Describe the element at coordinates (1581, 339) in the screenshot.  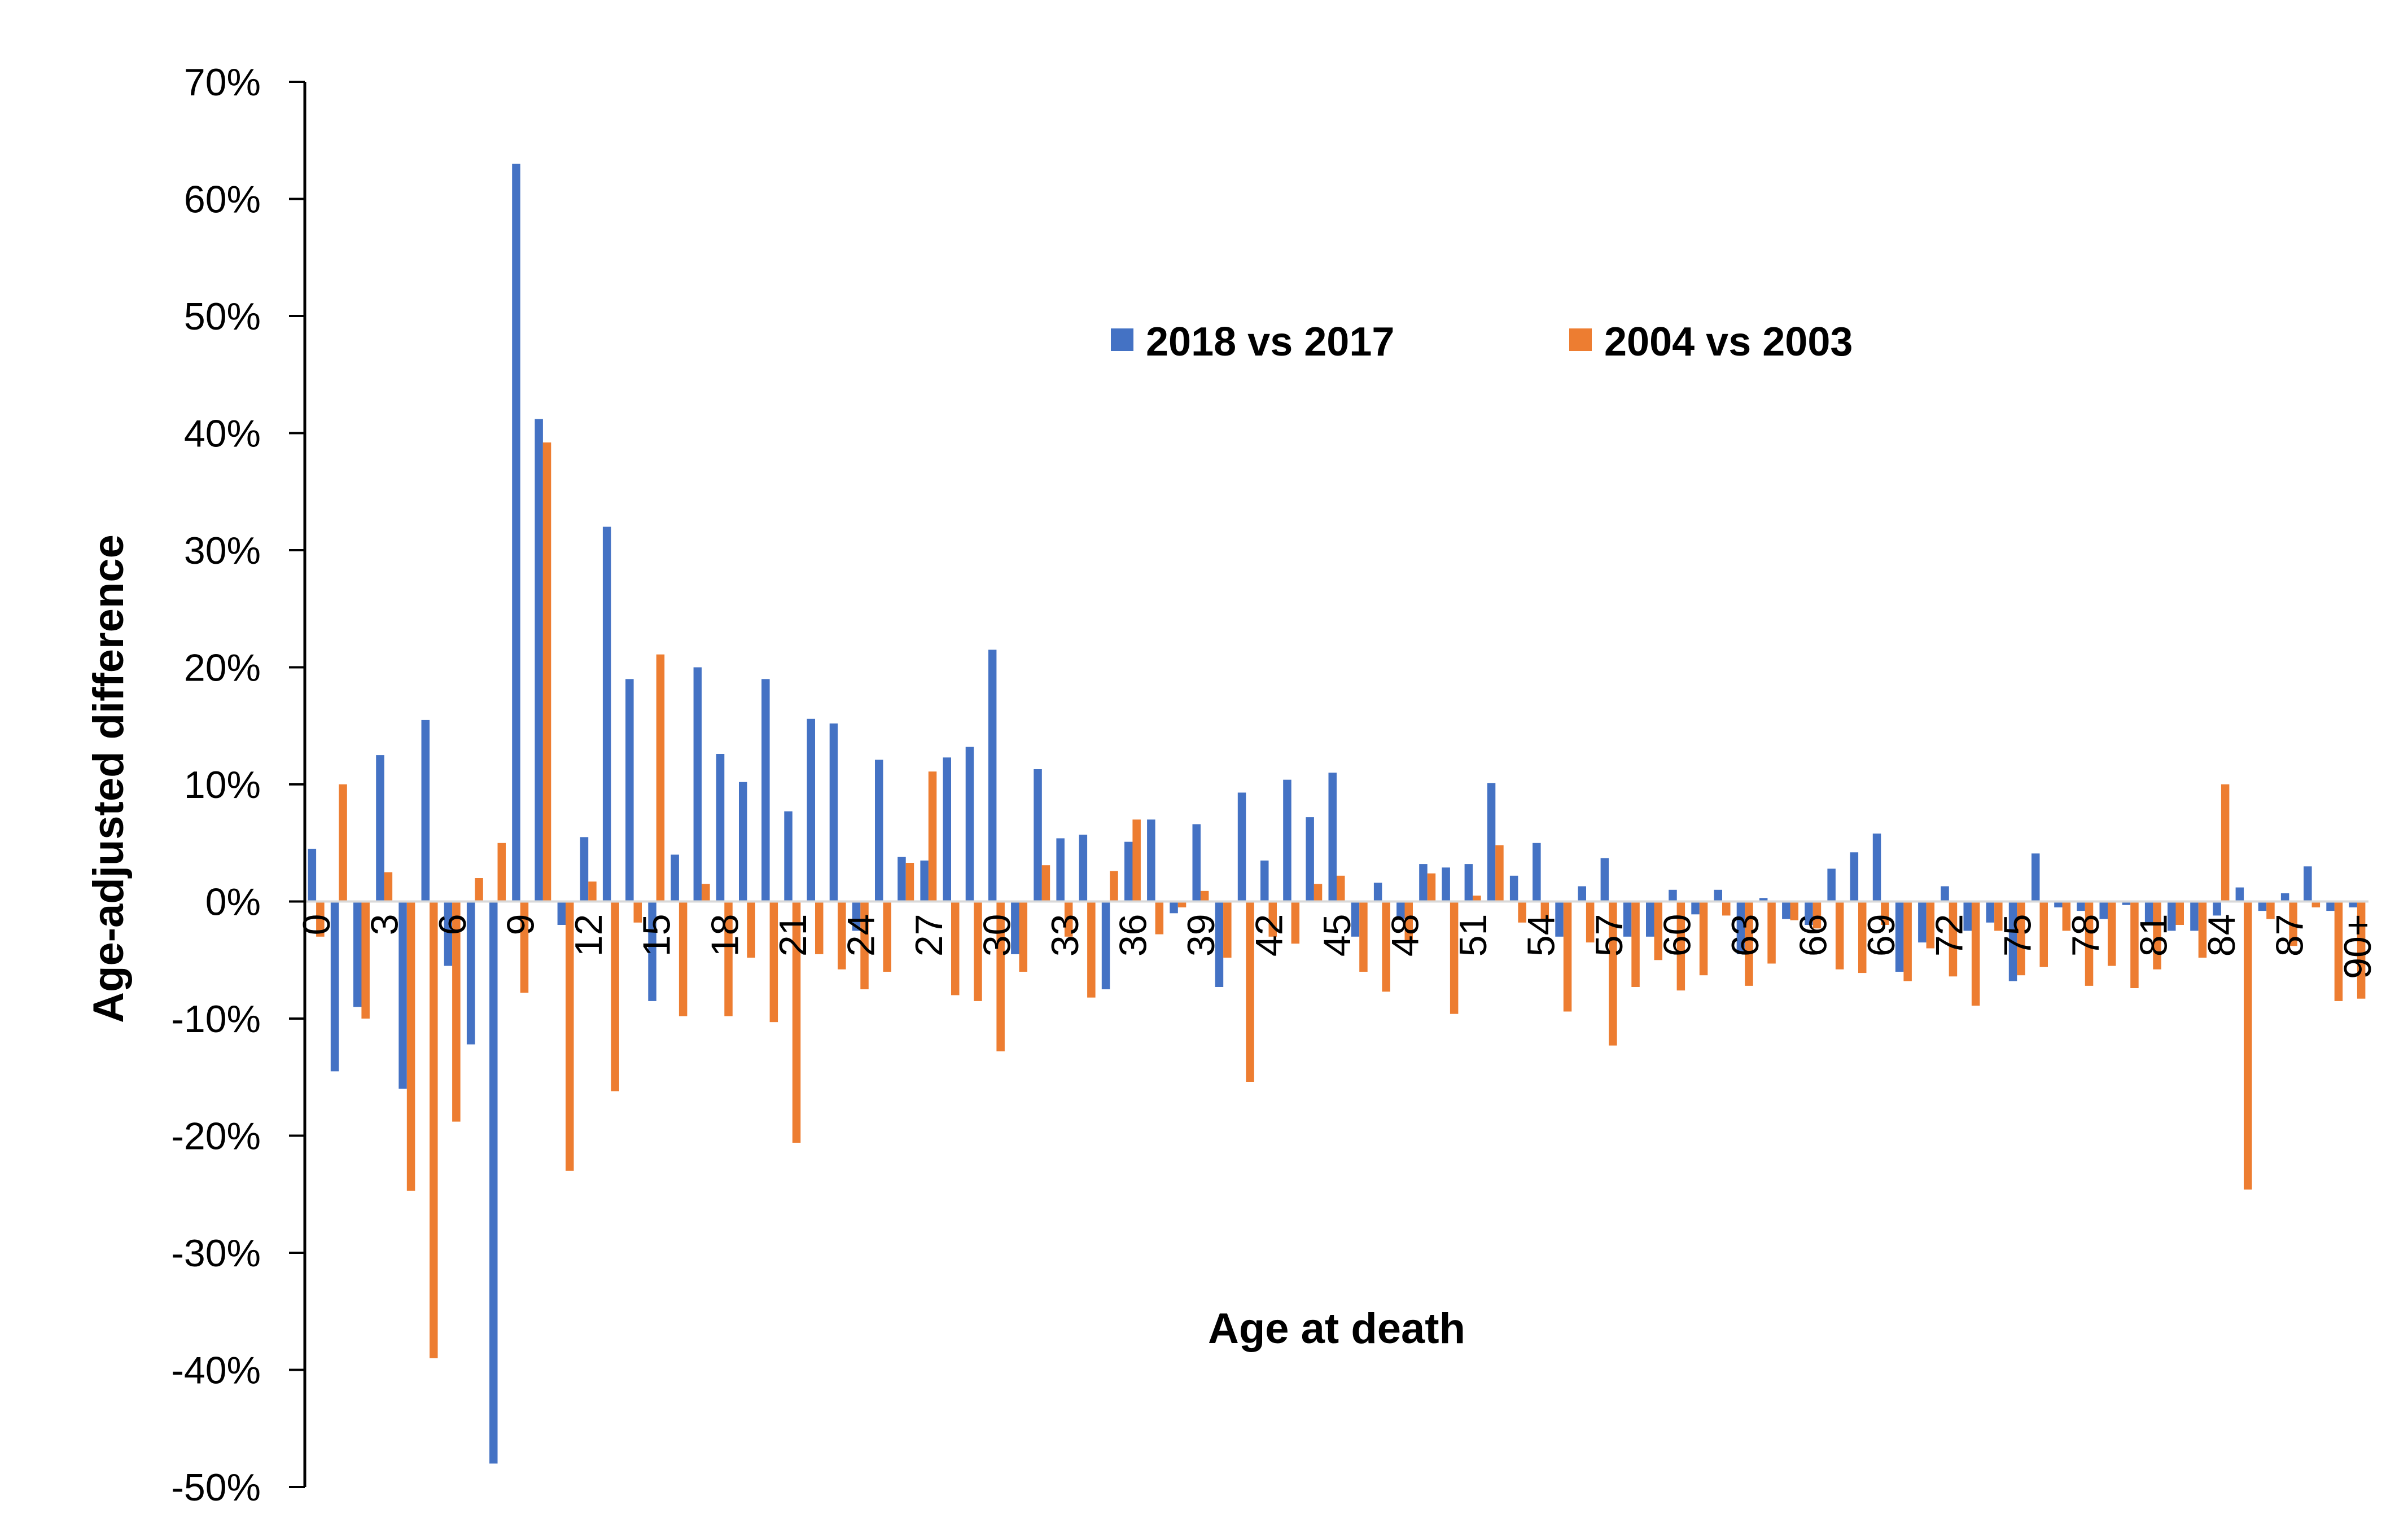
I see `legend-swatch-2004-vs-2003` at that location.